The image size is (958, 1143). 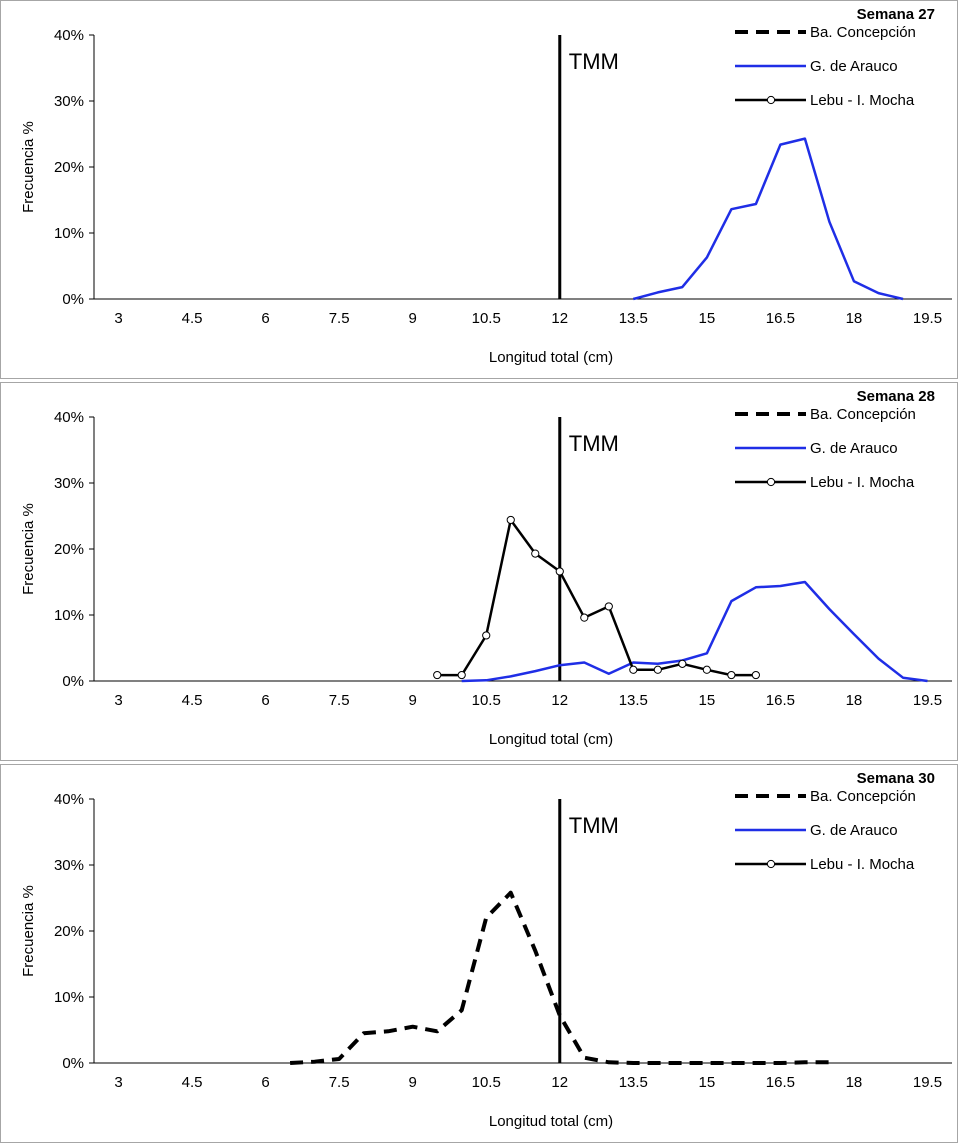 I want to click on series-line-lebu-i-mocha, so click(x=596, y=597).